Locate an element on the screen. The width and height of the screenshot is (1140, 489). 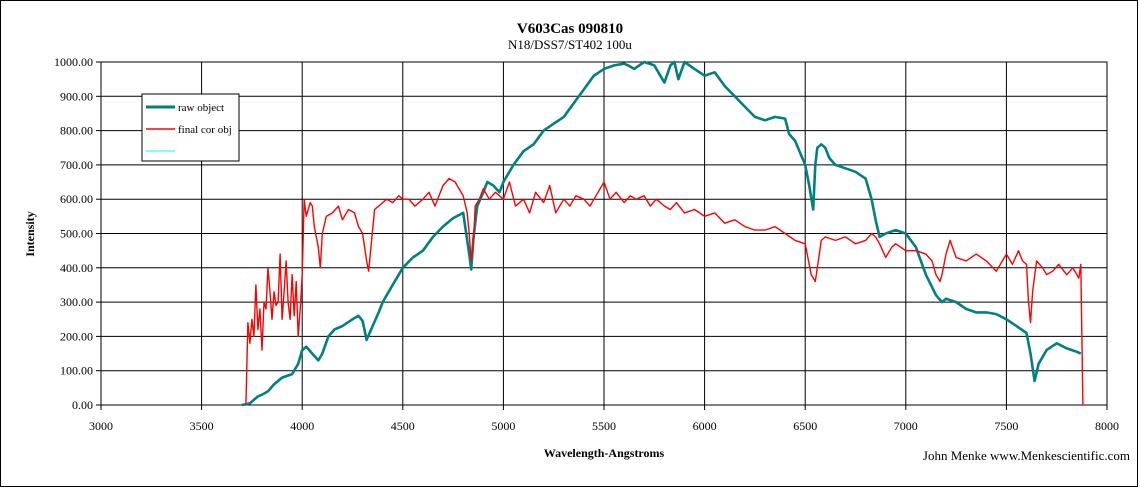
legend-label-raw-object: raw object is located at coordinates (201, 108).